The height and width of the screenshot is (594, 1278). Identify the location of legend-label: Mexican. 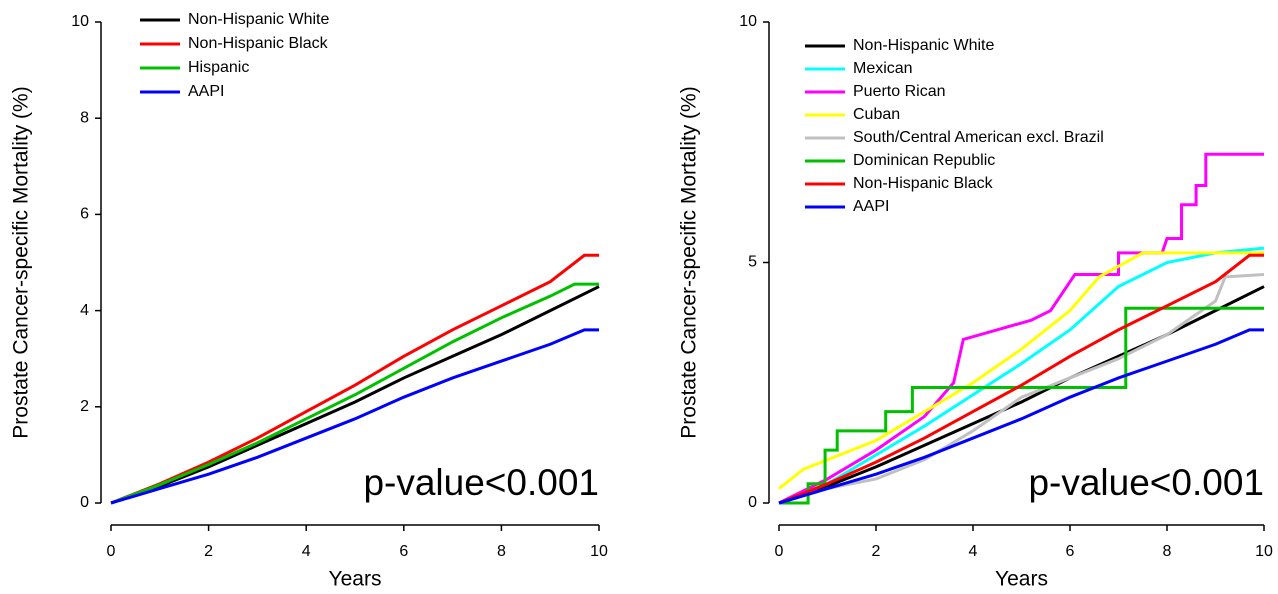
(883, 68).